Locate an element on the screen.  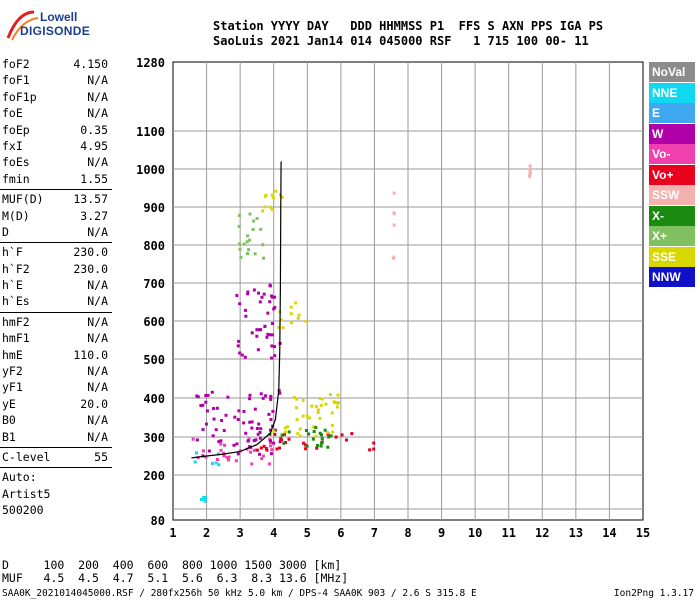
param-row: h`Es N/A is located at coordinates (56, 302).